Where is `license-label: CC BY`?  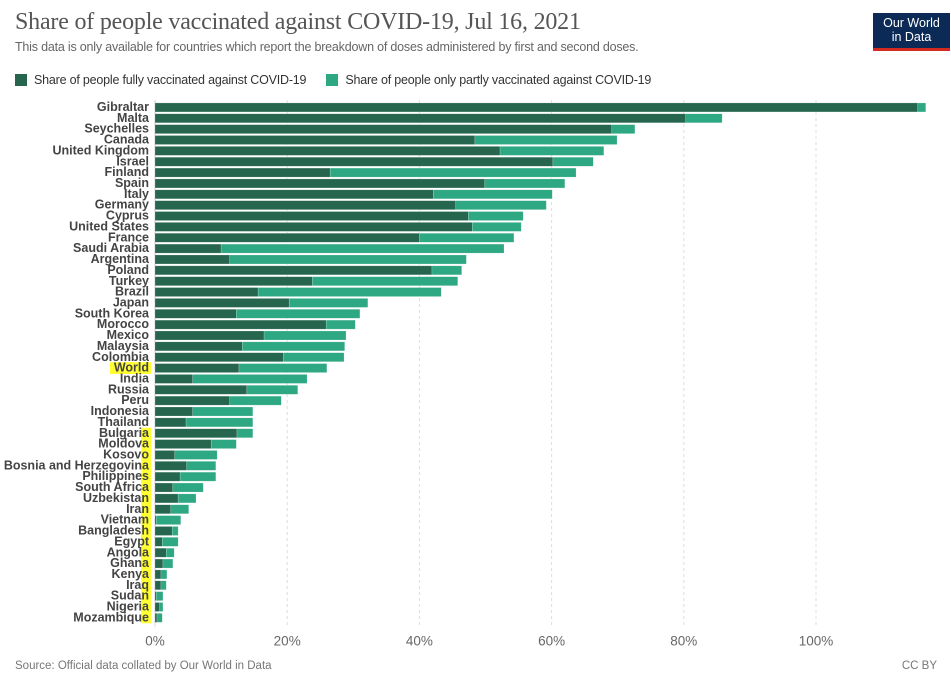 license-label: CC BY is located at coordinates (919, 666).